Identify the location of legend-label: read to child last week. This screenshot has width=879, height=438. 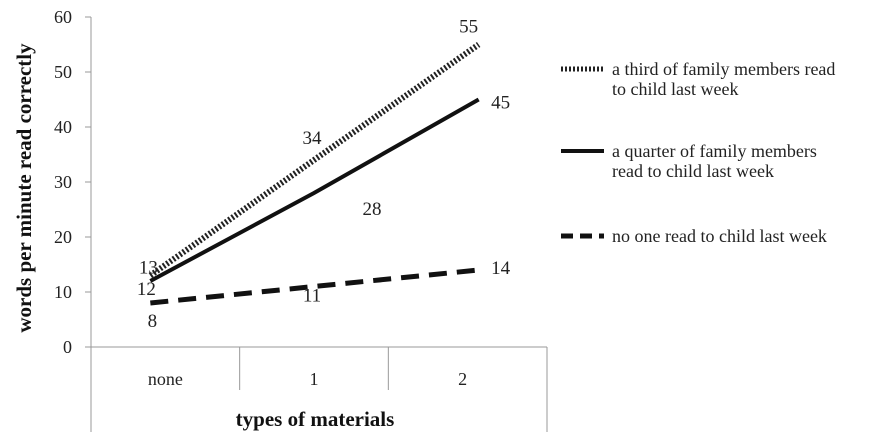
(693, 171).